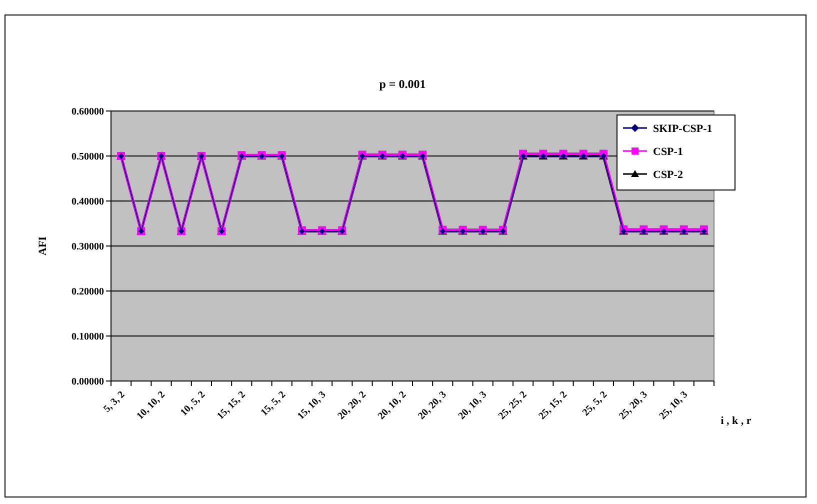 The width and height of the screenshot is (817, 504). Describe the element at coordinates (673, 405) in the screenshot. I see `x-tick-label: 25, 10, 3` at that location.